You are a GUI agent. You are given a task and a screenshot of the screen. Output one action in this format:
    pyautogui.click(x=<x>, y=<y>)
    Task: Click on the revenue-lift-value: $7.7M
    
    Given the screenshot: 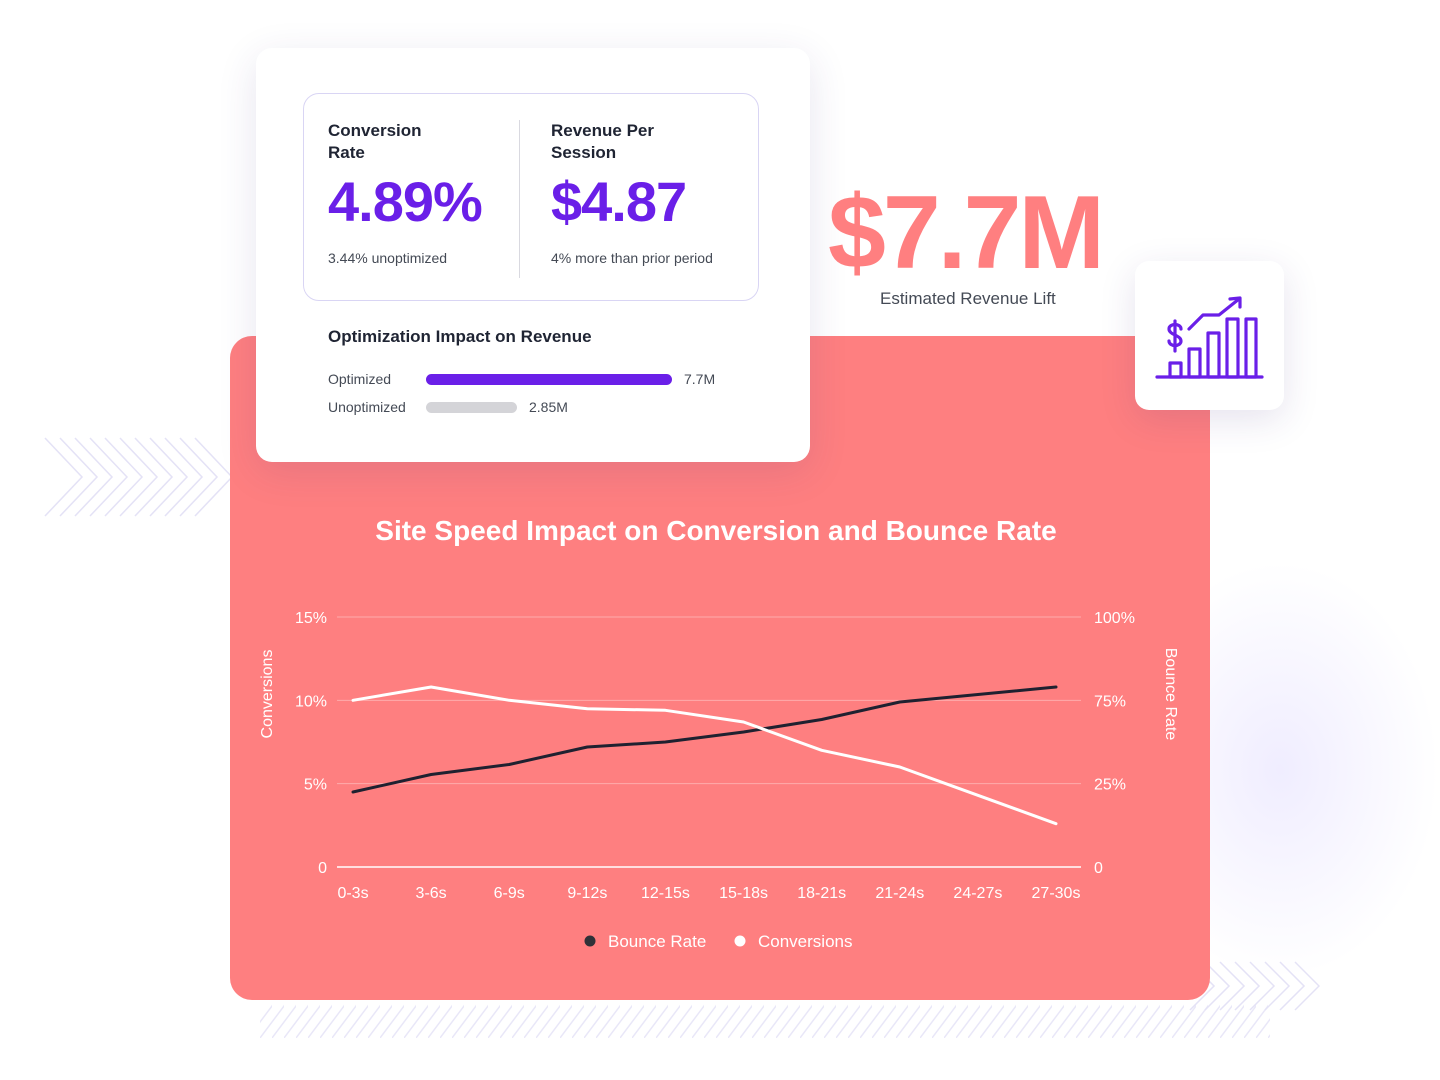 What is the action you would take?
    pyautogui.click(x=966, y=233)
    